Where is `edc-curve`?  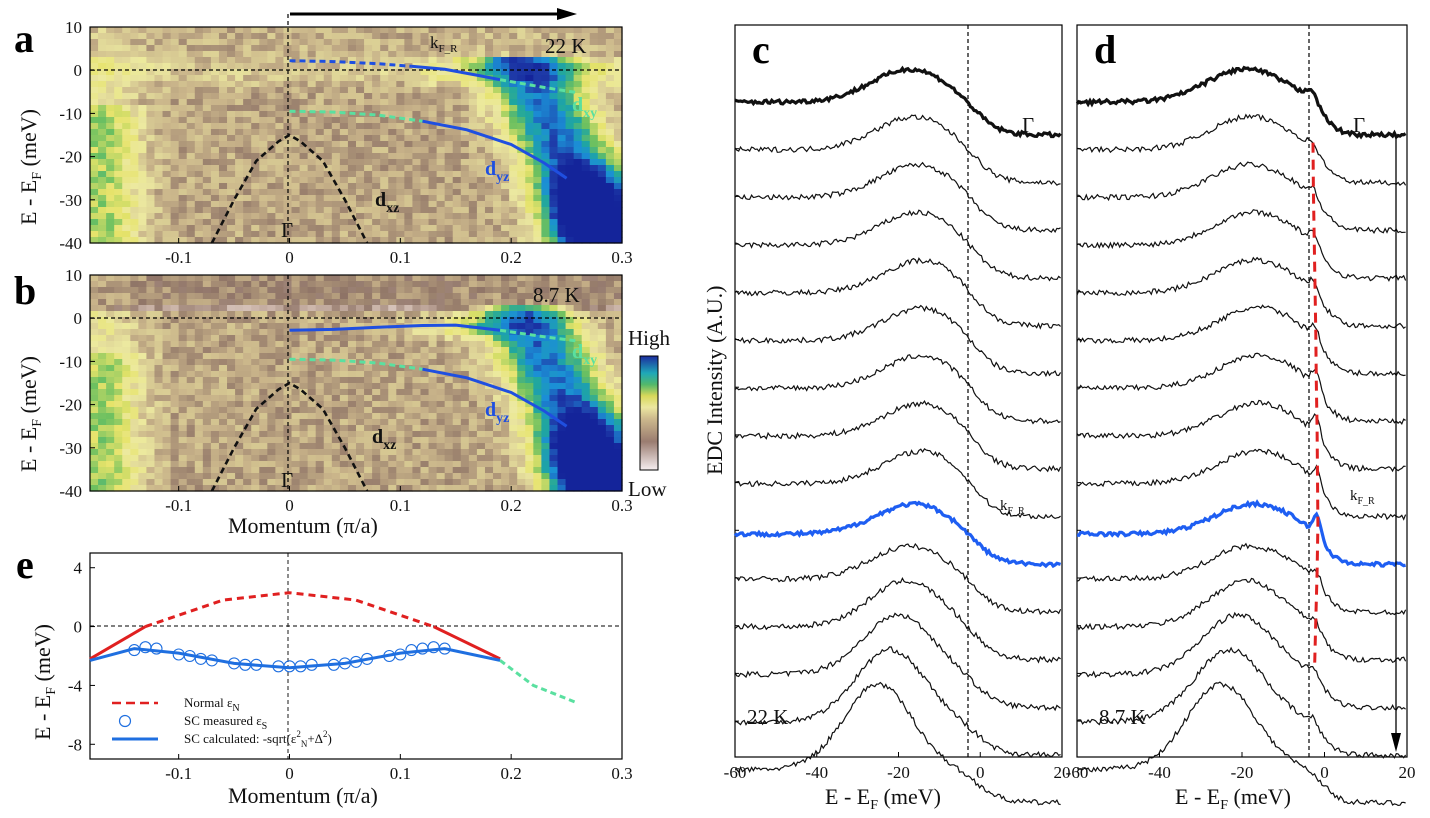
edc-curve is located at coordinates (897, 743).